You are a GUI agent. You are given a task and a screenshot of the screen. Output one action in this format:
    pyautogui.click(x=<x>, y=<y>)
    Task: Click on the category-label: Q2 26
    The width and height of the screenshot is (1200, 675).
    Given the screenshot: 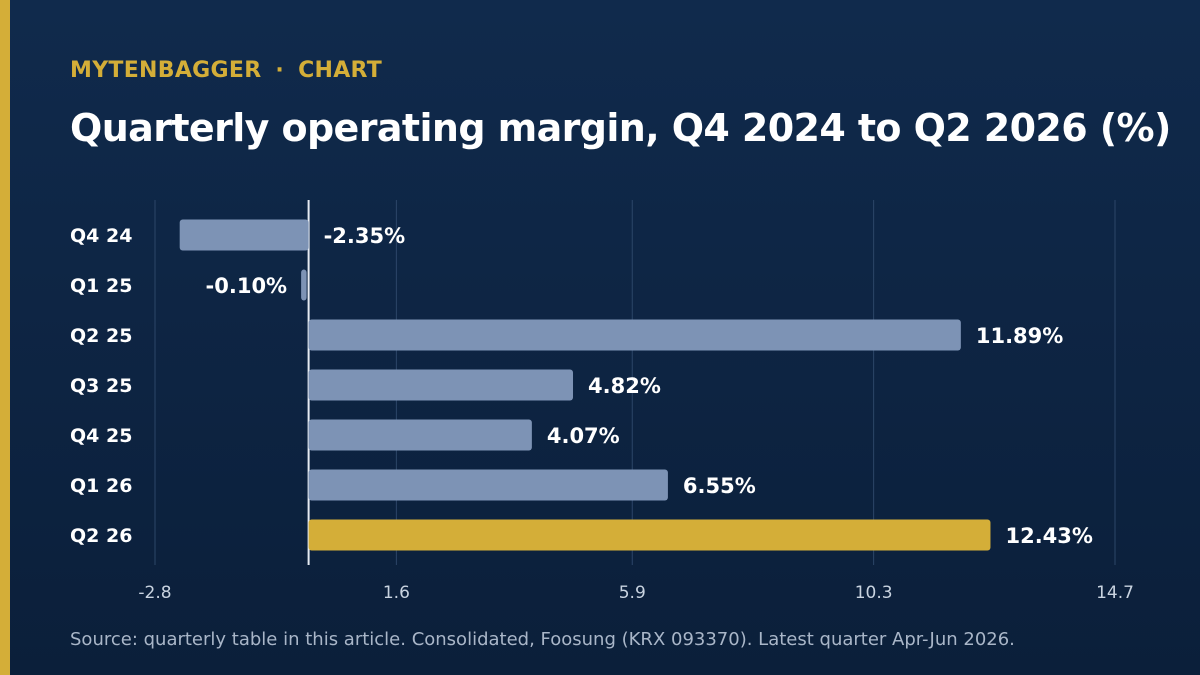 What is the action you would take?
    pyautogui.click(x=101, y=536)
    